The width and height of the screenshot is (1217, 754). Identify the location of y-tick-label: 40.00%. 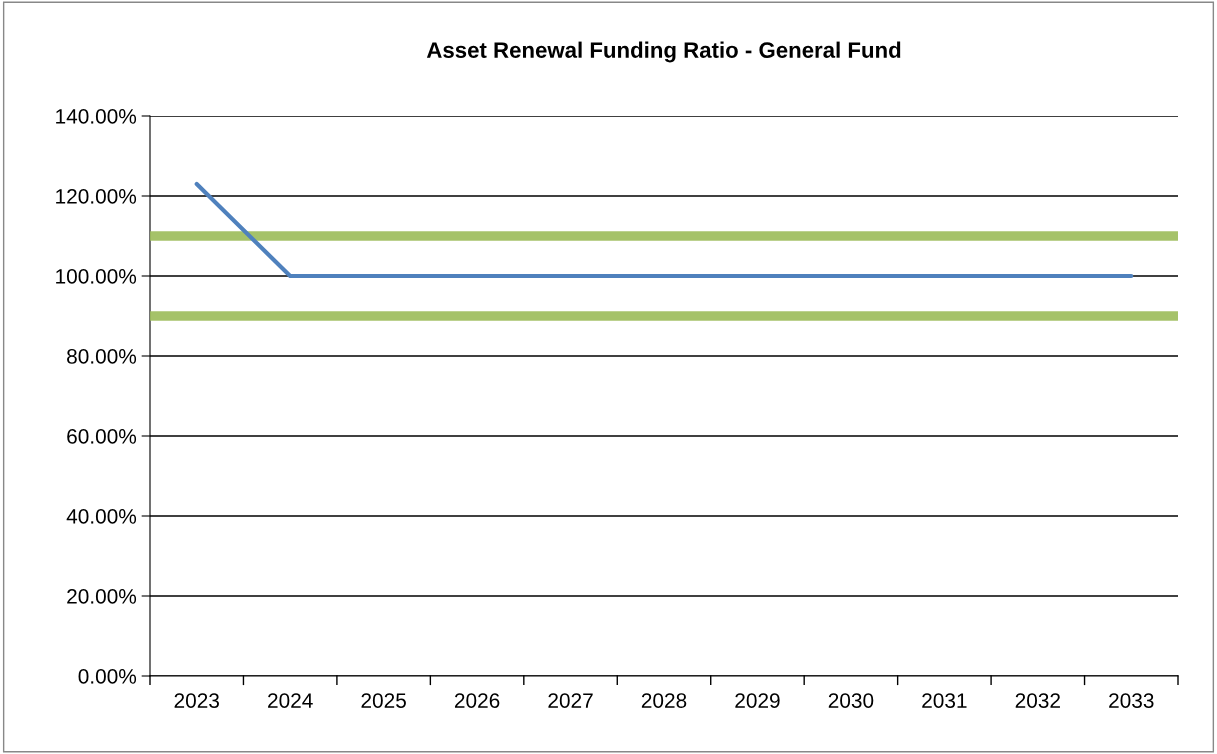
(101, 516).